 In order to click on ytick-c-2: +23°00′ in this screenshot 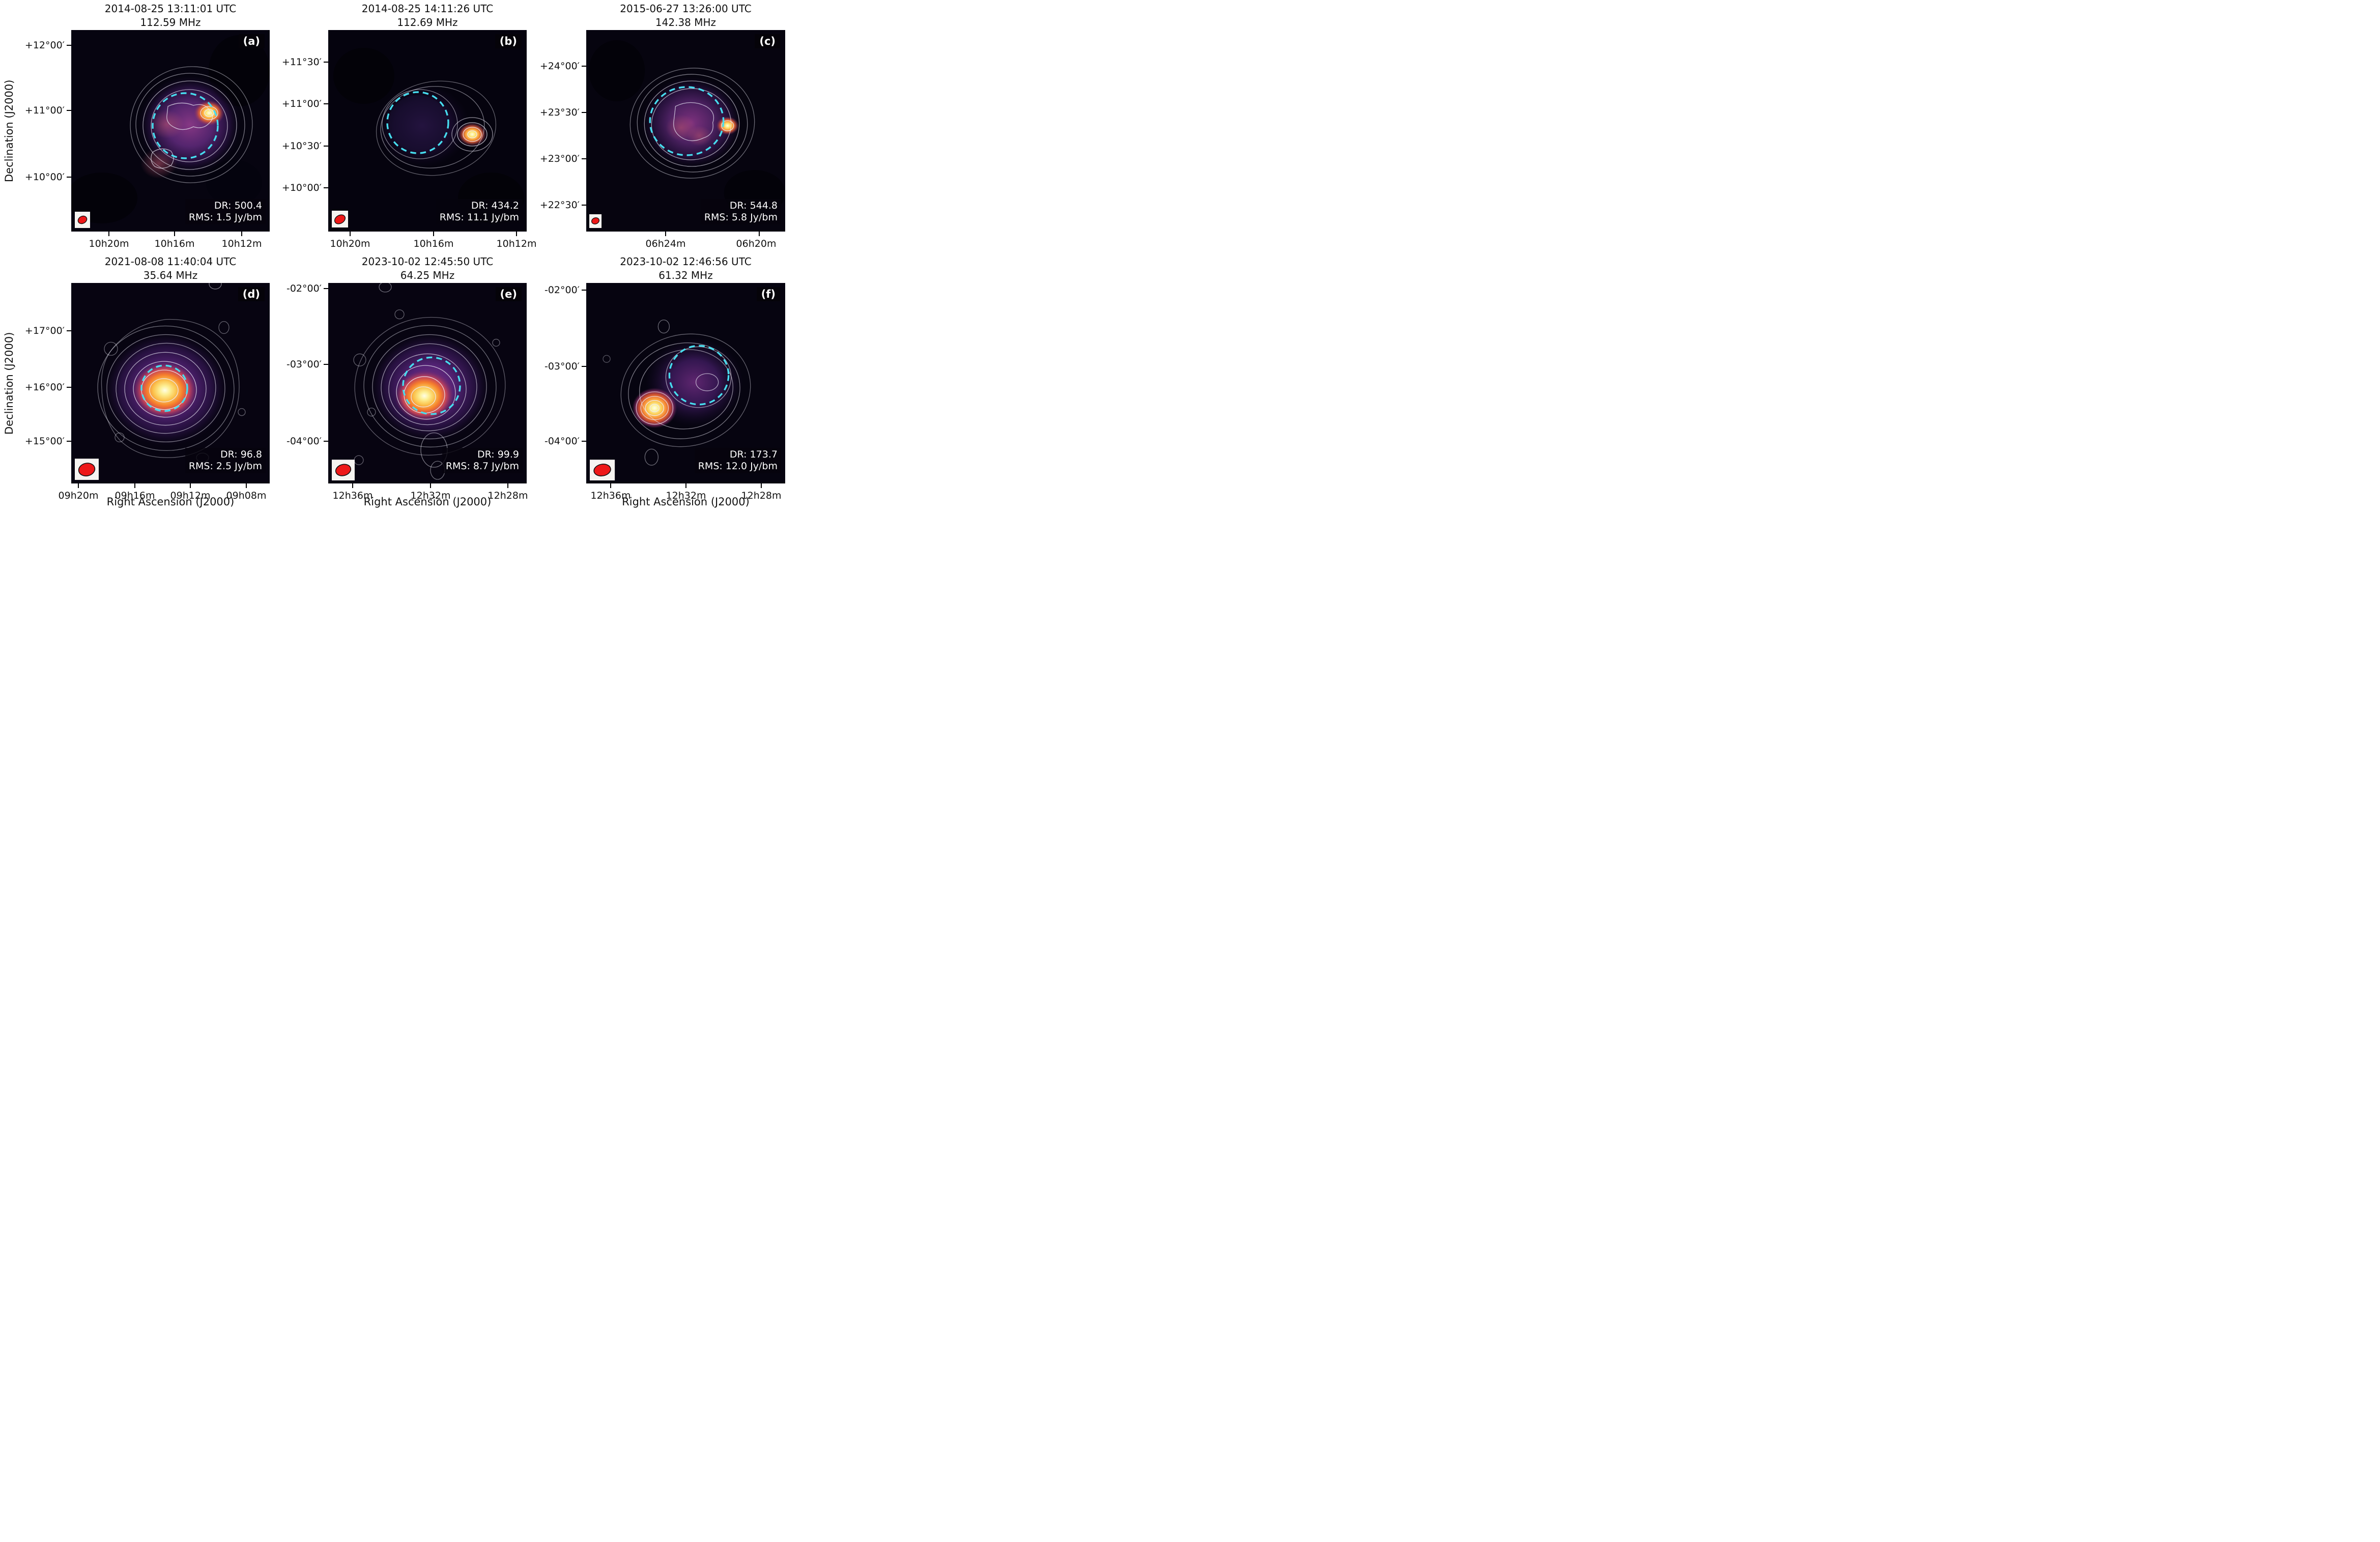, I will do `click(560, 158)`.